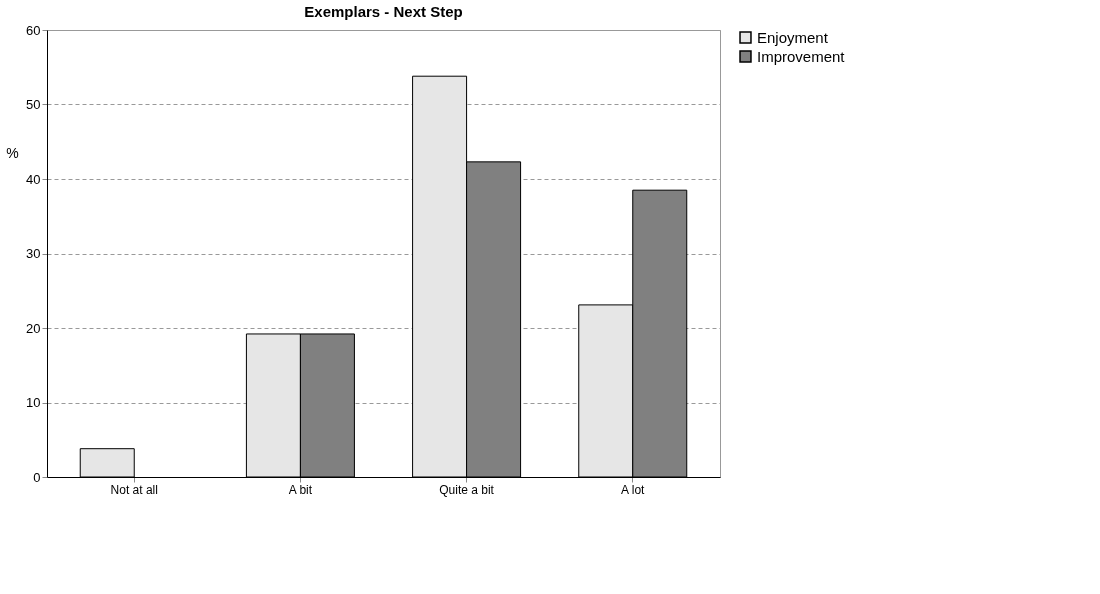 This screenshot has height=594, width=1100. I want to click on y-tick-label: 50, so click(33, 104).